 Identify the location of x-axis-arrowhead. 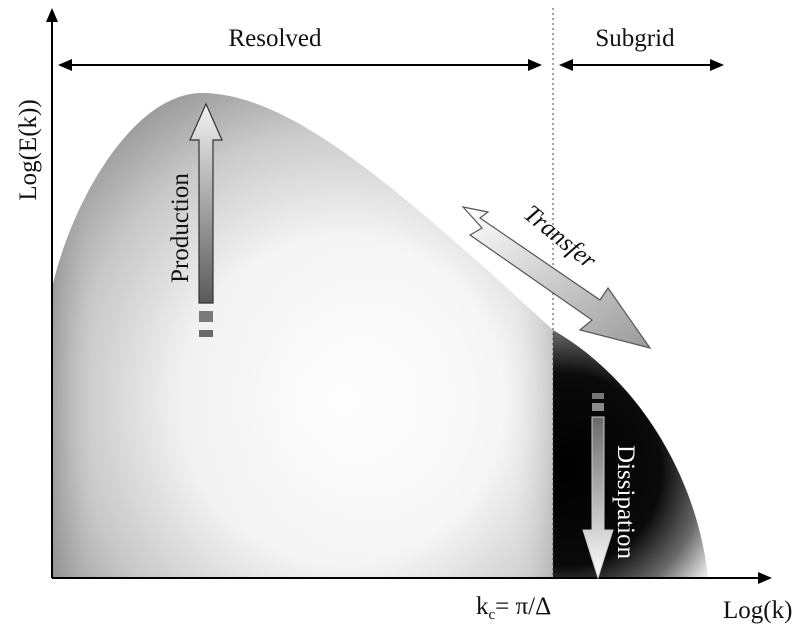
(765, 578).